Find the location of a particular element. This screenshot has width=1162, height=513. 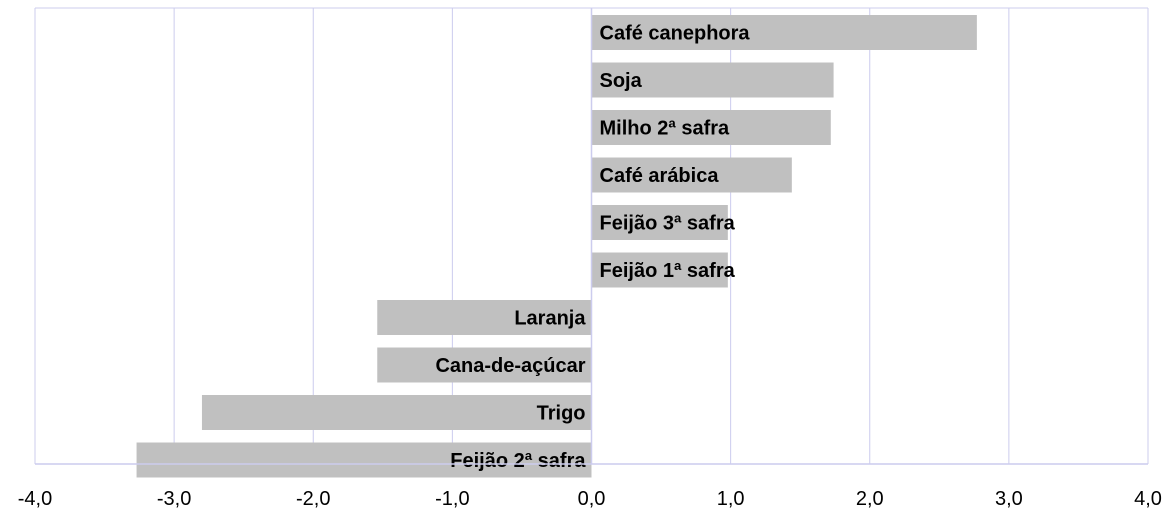

bar-label: Café arábica is located at coordinates (660, 176).